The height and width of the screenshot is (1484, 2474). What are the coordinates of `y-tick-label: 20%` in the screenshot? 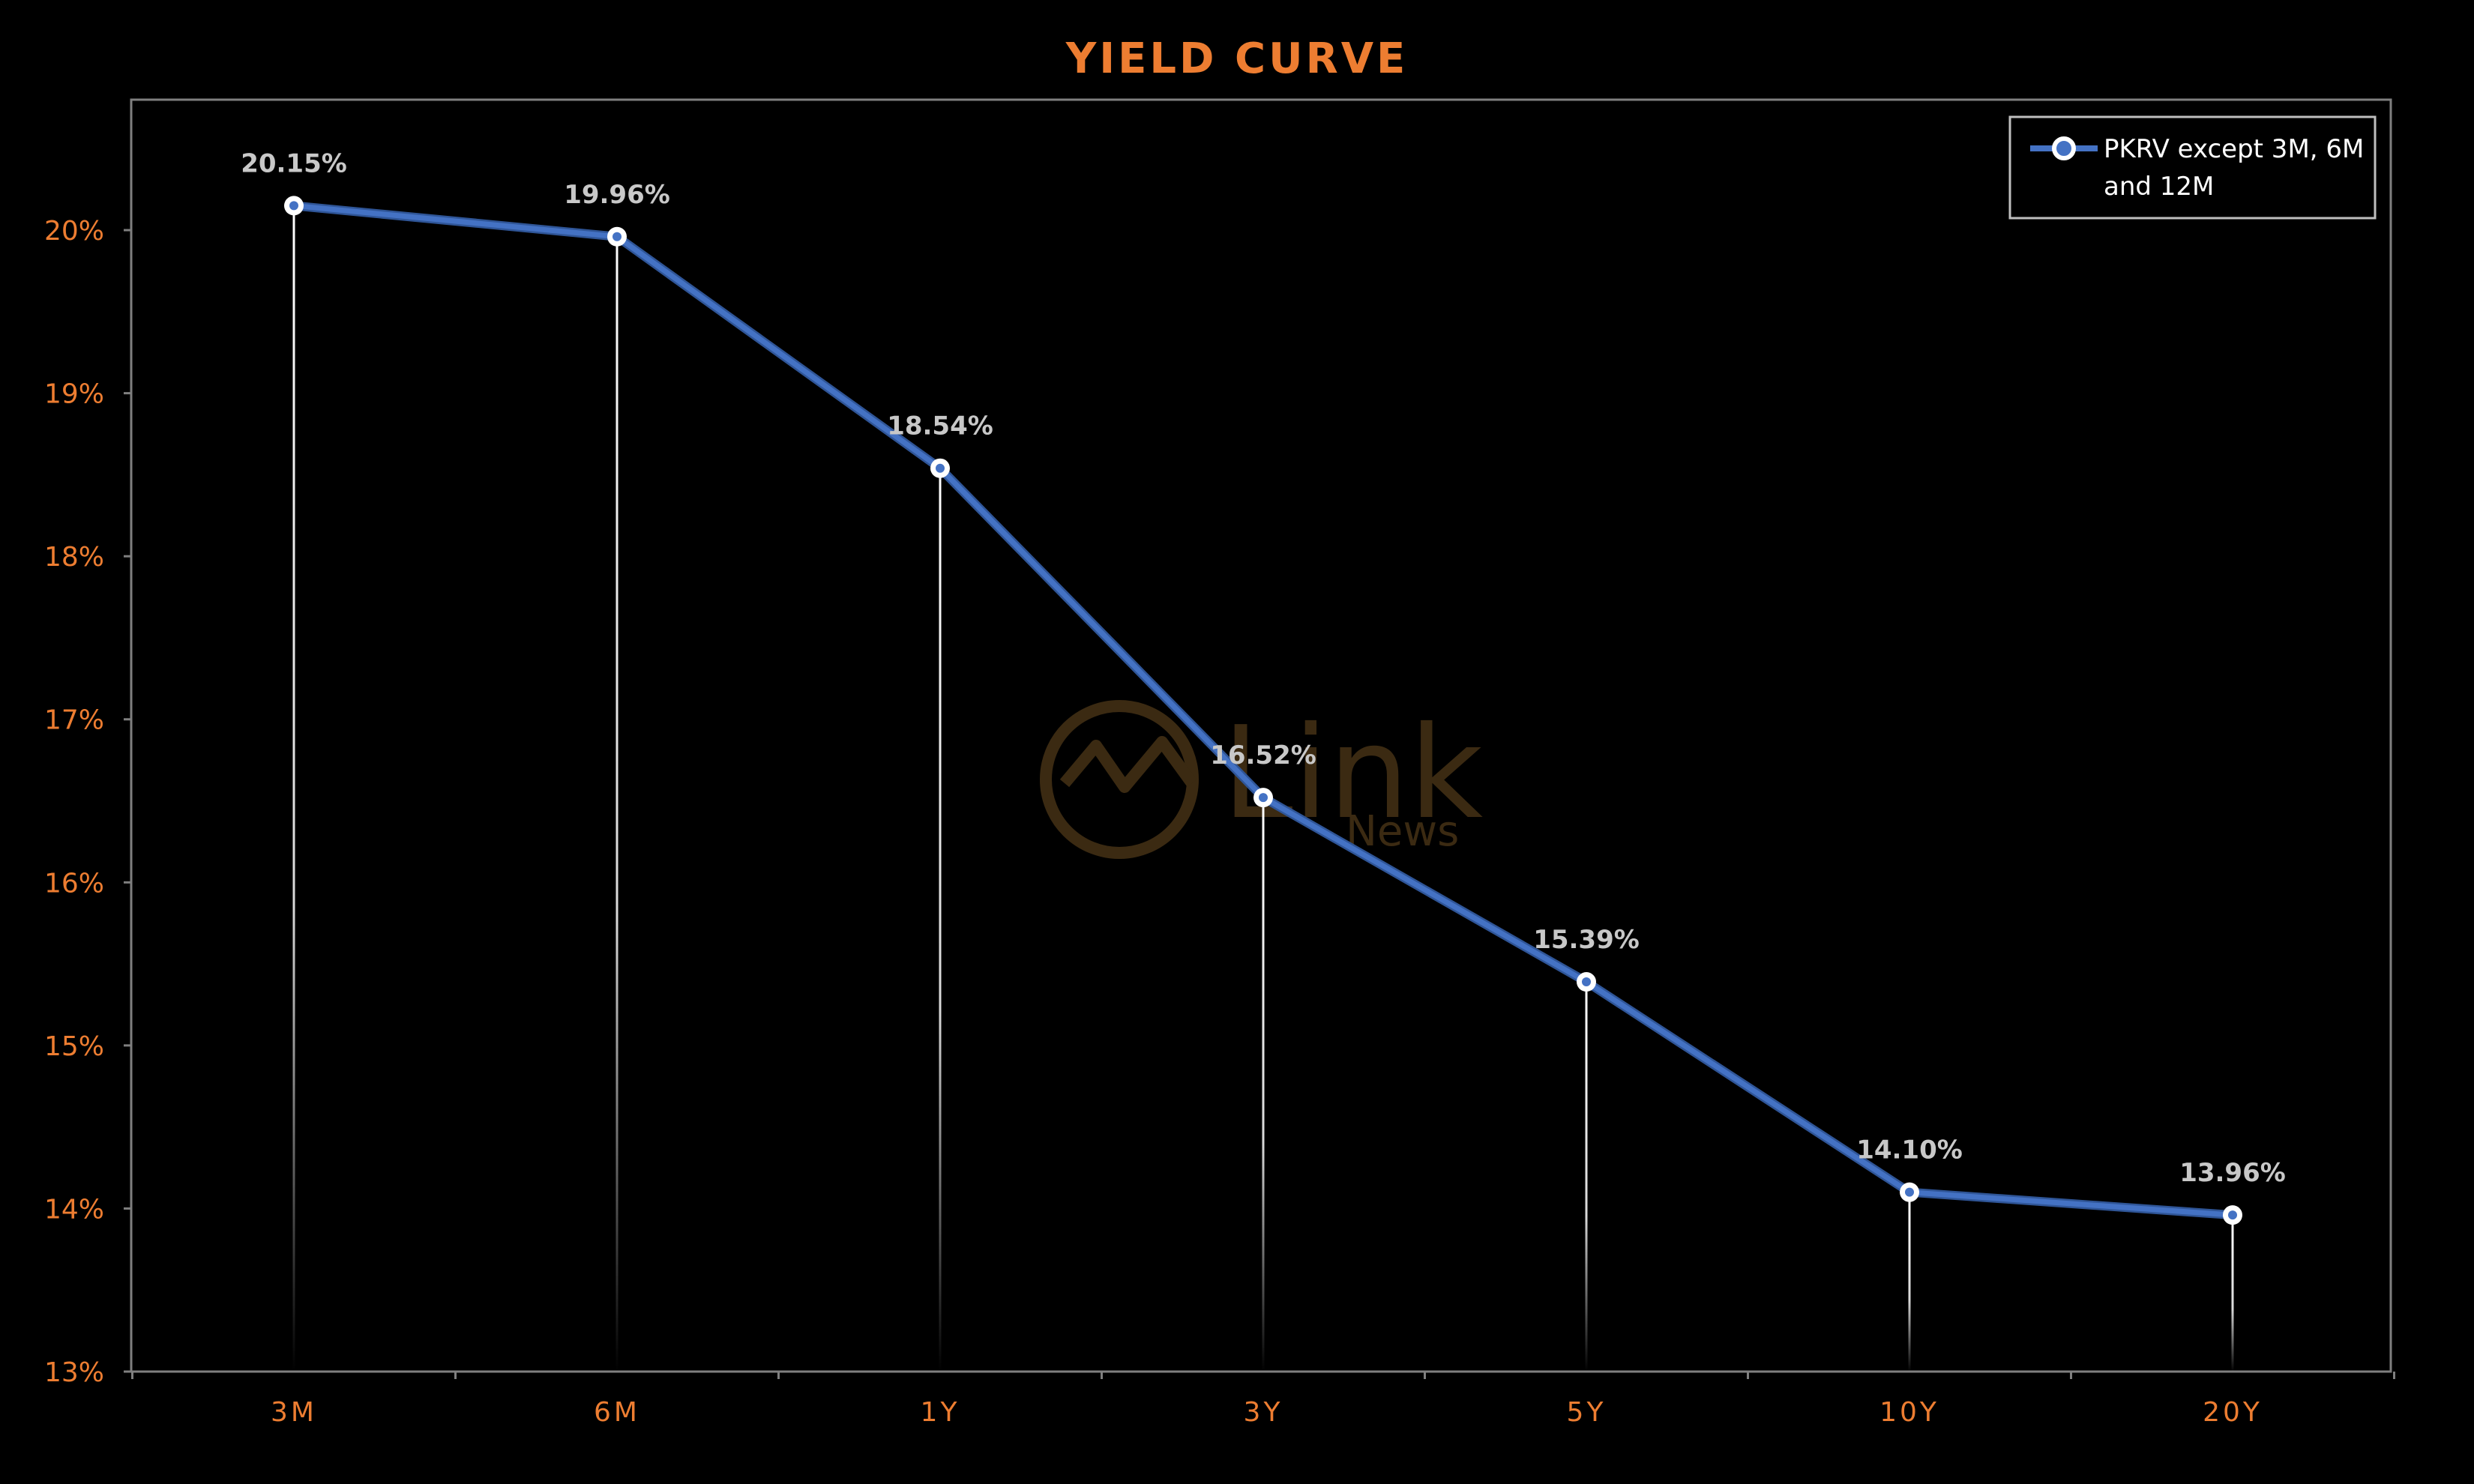 It's located at (74, 232).